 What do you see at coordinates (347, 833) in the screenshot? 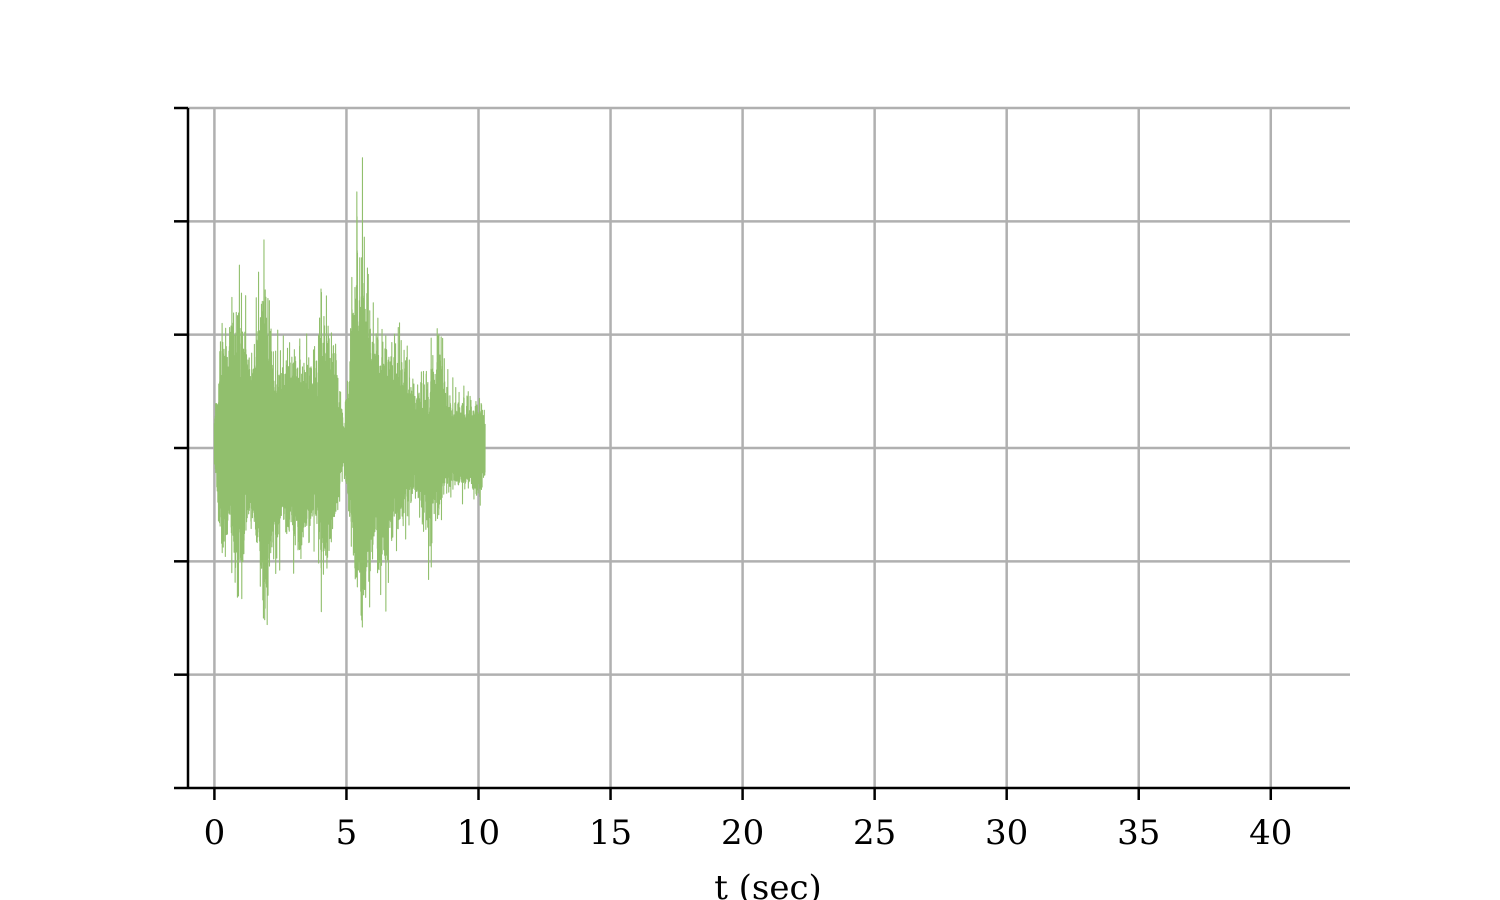
I see `x-tick-label: 5` at bounding box center [347, 833].